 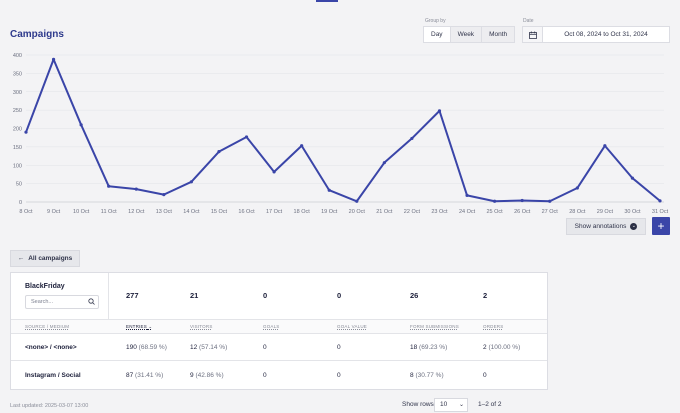 What do you see at coordinates (19, 185) in the screenshot?
I see `y-tick-label: 50` at bounding box center [19, 185].